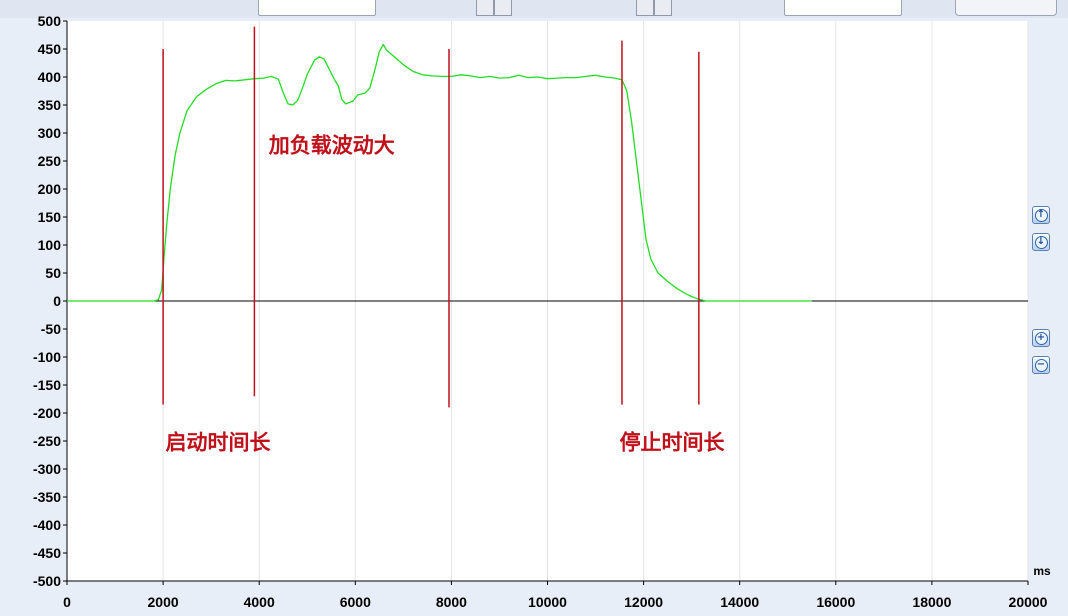 The height and width of the screenshot is (616, 1068). Describe the element at coordinates (50, 133) in the screenshot. I see `y-tick-label: 300` at that location.